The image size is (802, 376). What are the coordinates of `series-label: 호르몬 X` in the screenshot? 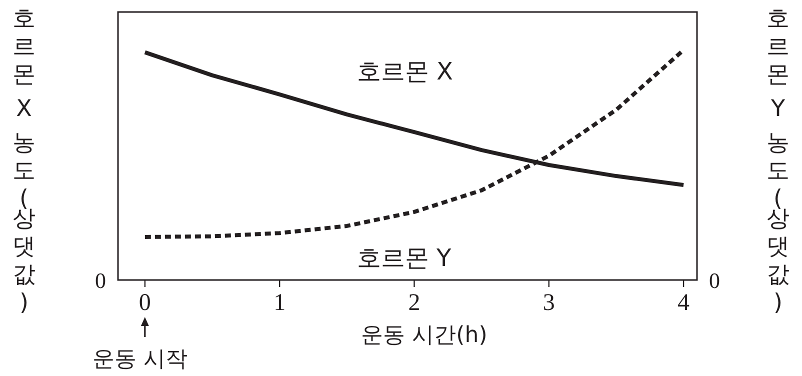 It's located at (404, 71).